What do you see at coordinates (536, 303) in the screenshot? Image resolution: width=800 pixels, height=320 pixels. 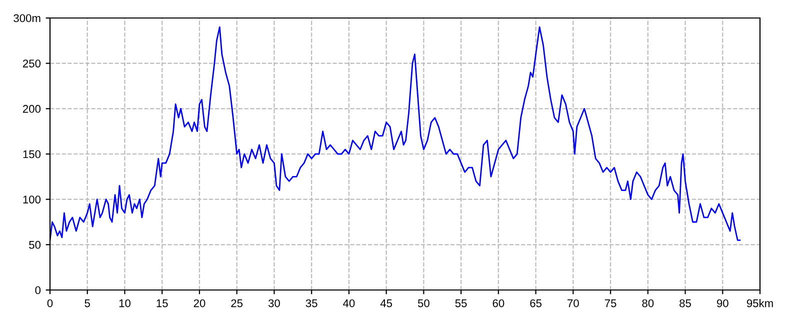 I see `x-tick-label: 65` at bounding box center [536, 303].